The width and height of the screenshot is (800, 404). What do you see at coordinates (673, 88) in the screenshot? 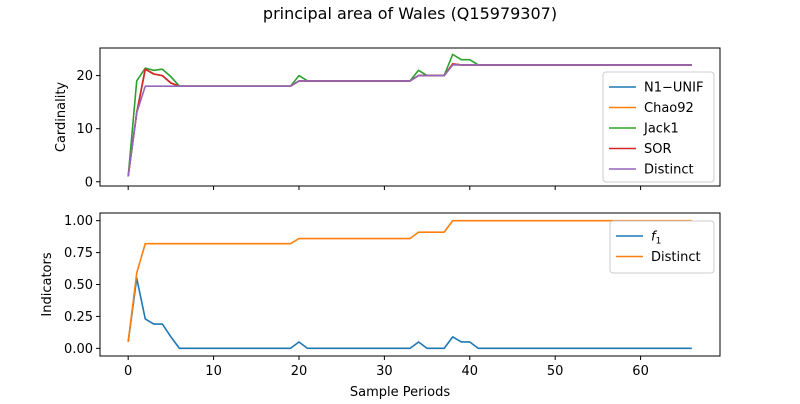
I see `legend-label-0: N1−UNIF` at bounding box center [673, 88].